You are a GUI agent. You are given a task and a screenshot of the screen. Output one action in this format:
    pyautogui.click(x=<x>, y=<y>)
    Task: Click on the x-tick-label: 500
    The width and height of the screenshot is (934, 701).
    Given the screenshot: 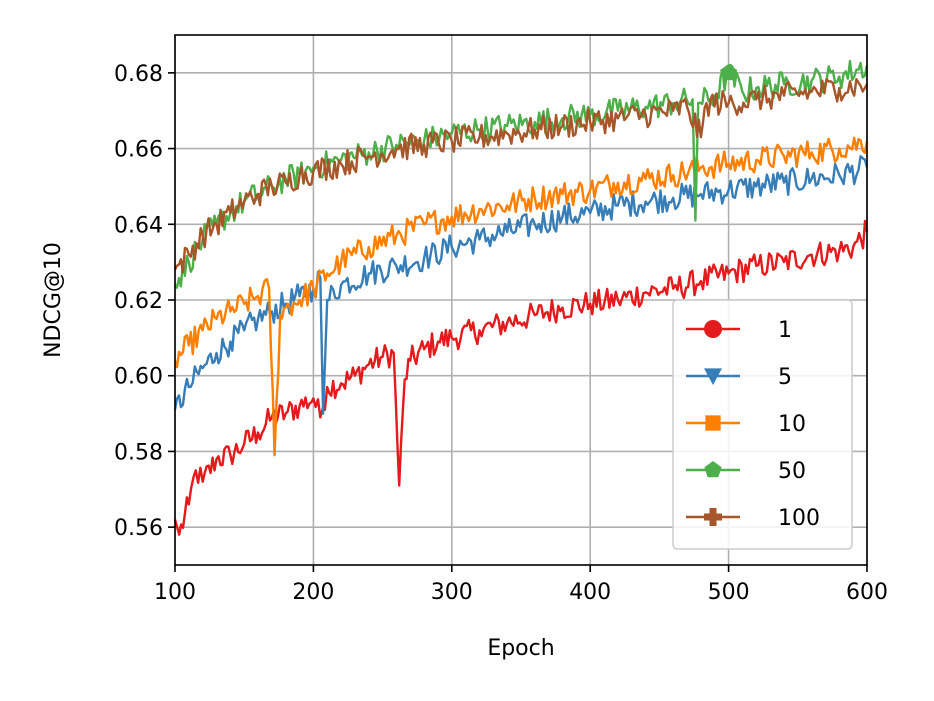 What is the action you would take?
    pyautogui.click(x=729, y=592)
    